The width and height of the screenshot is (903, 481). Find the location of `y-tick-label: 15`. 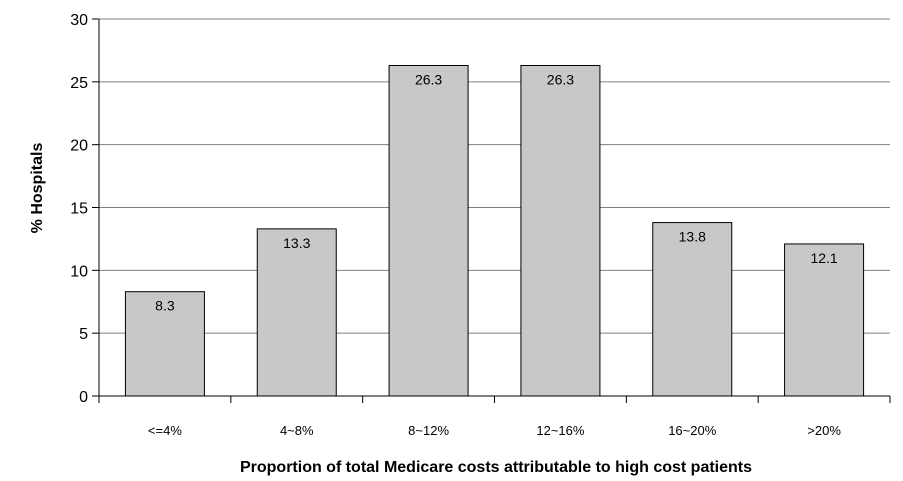

y-tick-label: 15 is located at coordinates (79, 209).